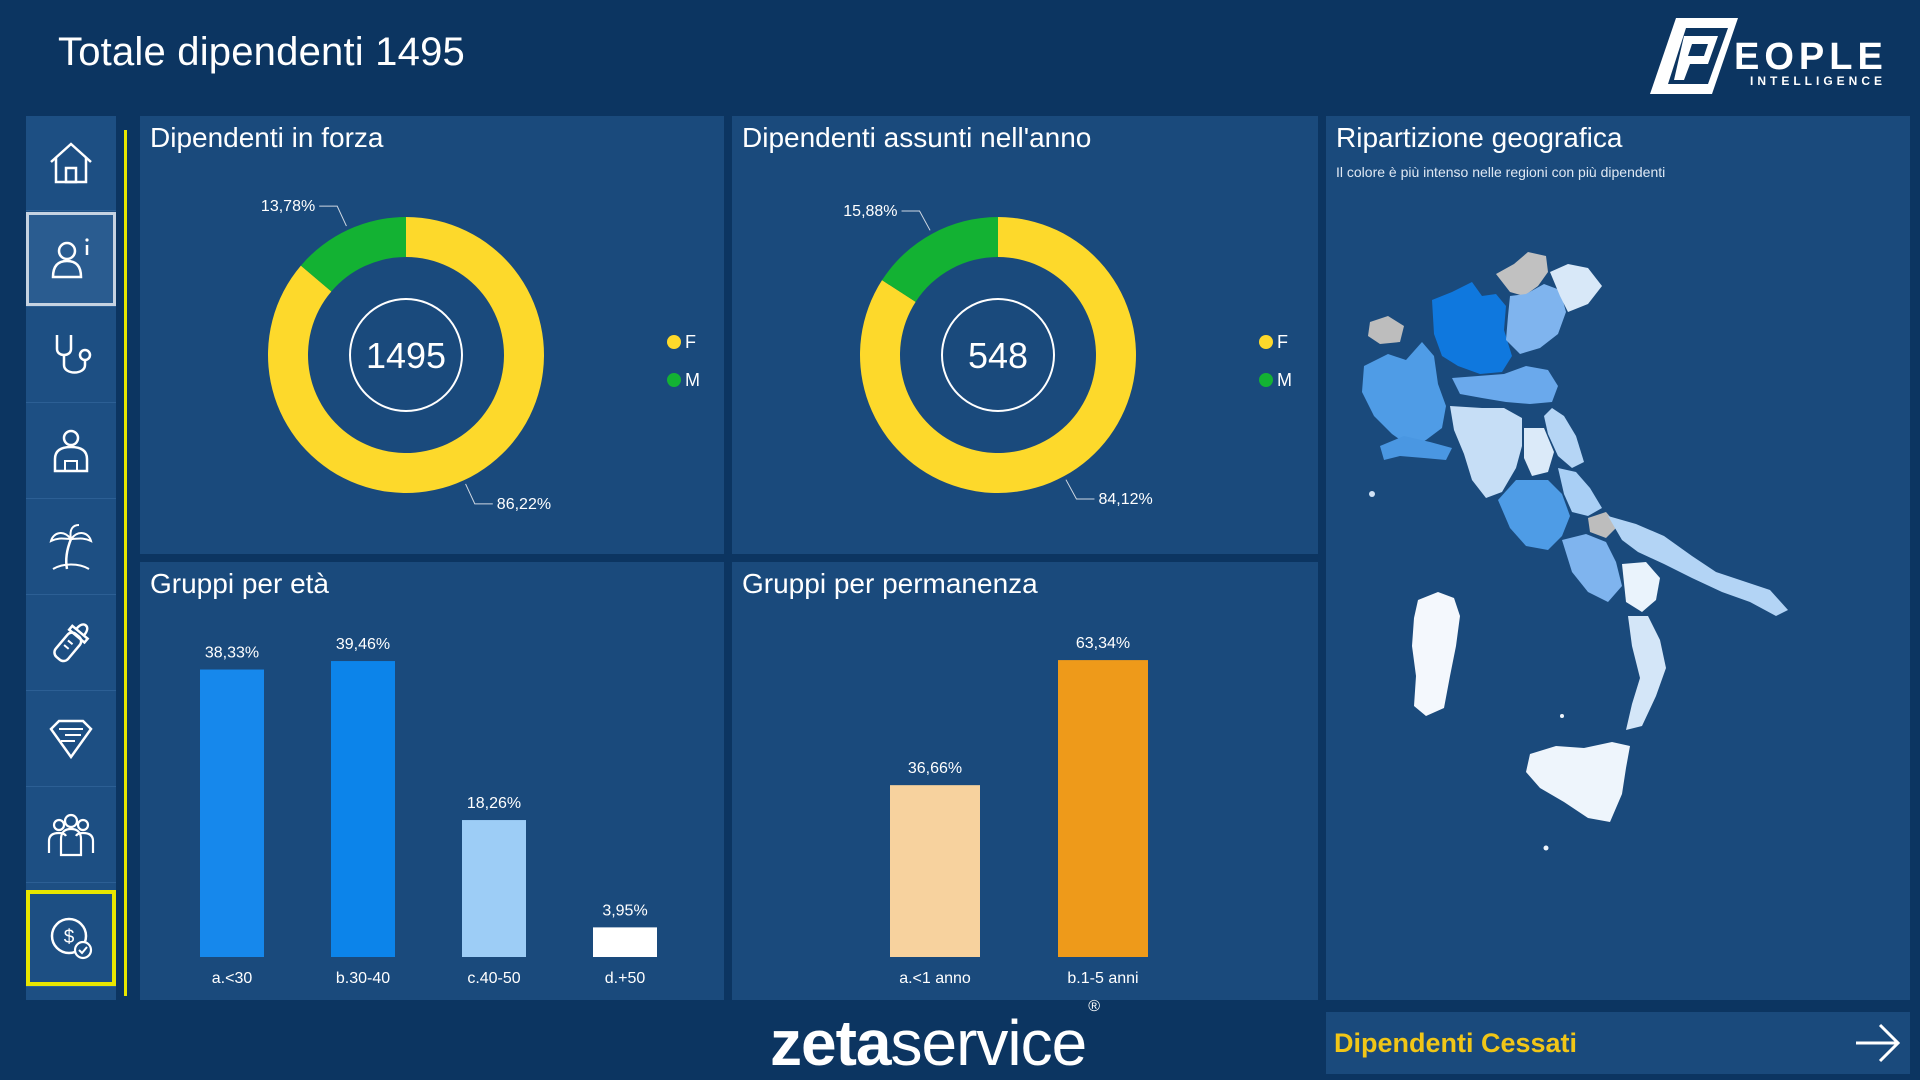  What do you see at coordinates (625, 978) in the screenshot?
I see `bar-category-label: d.+50` at bounding box center [625, 978].